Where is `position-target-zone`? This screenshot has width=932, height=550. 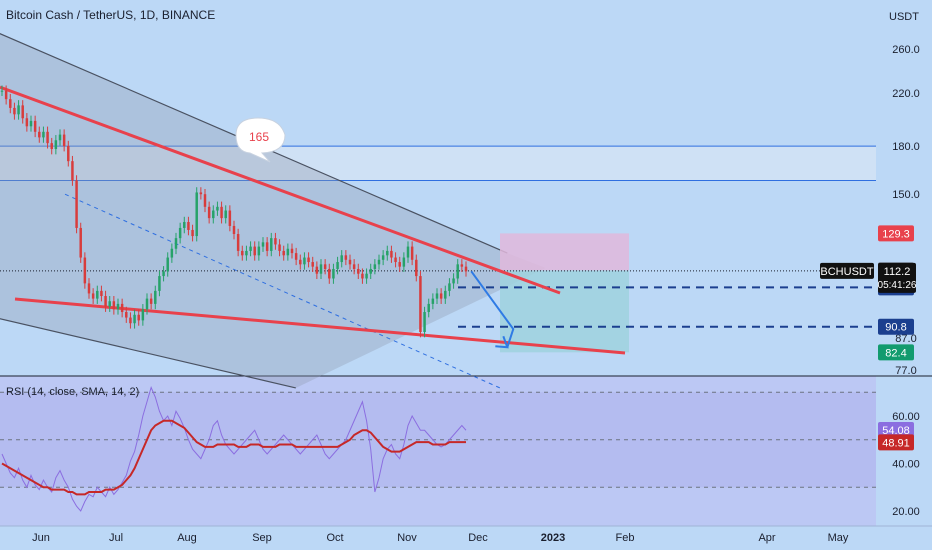
position-target-zone is located at coordinates (564, 252).